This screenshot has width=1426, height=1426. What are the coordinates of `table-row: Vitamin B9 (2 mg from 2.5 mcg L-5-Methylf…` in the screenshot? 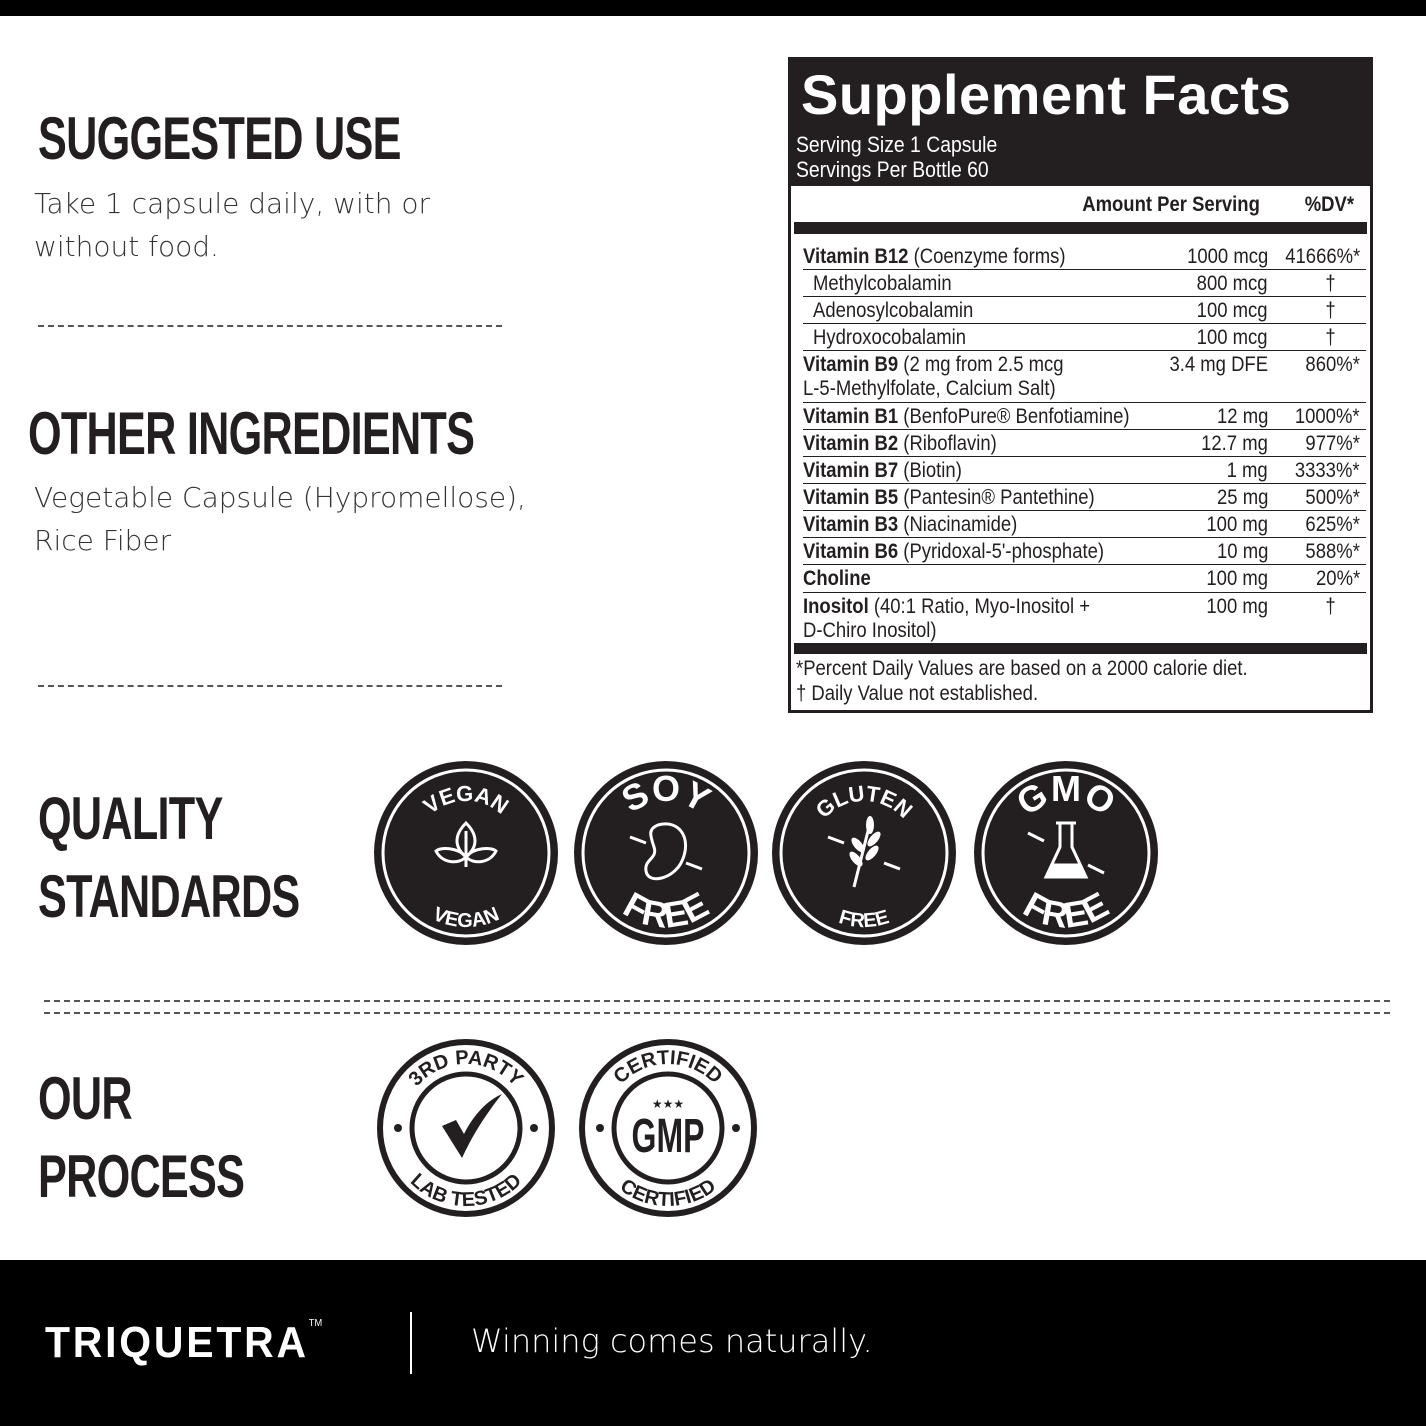 It's located at (1084, 377).